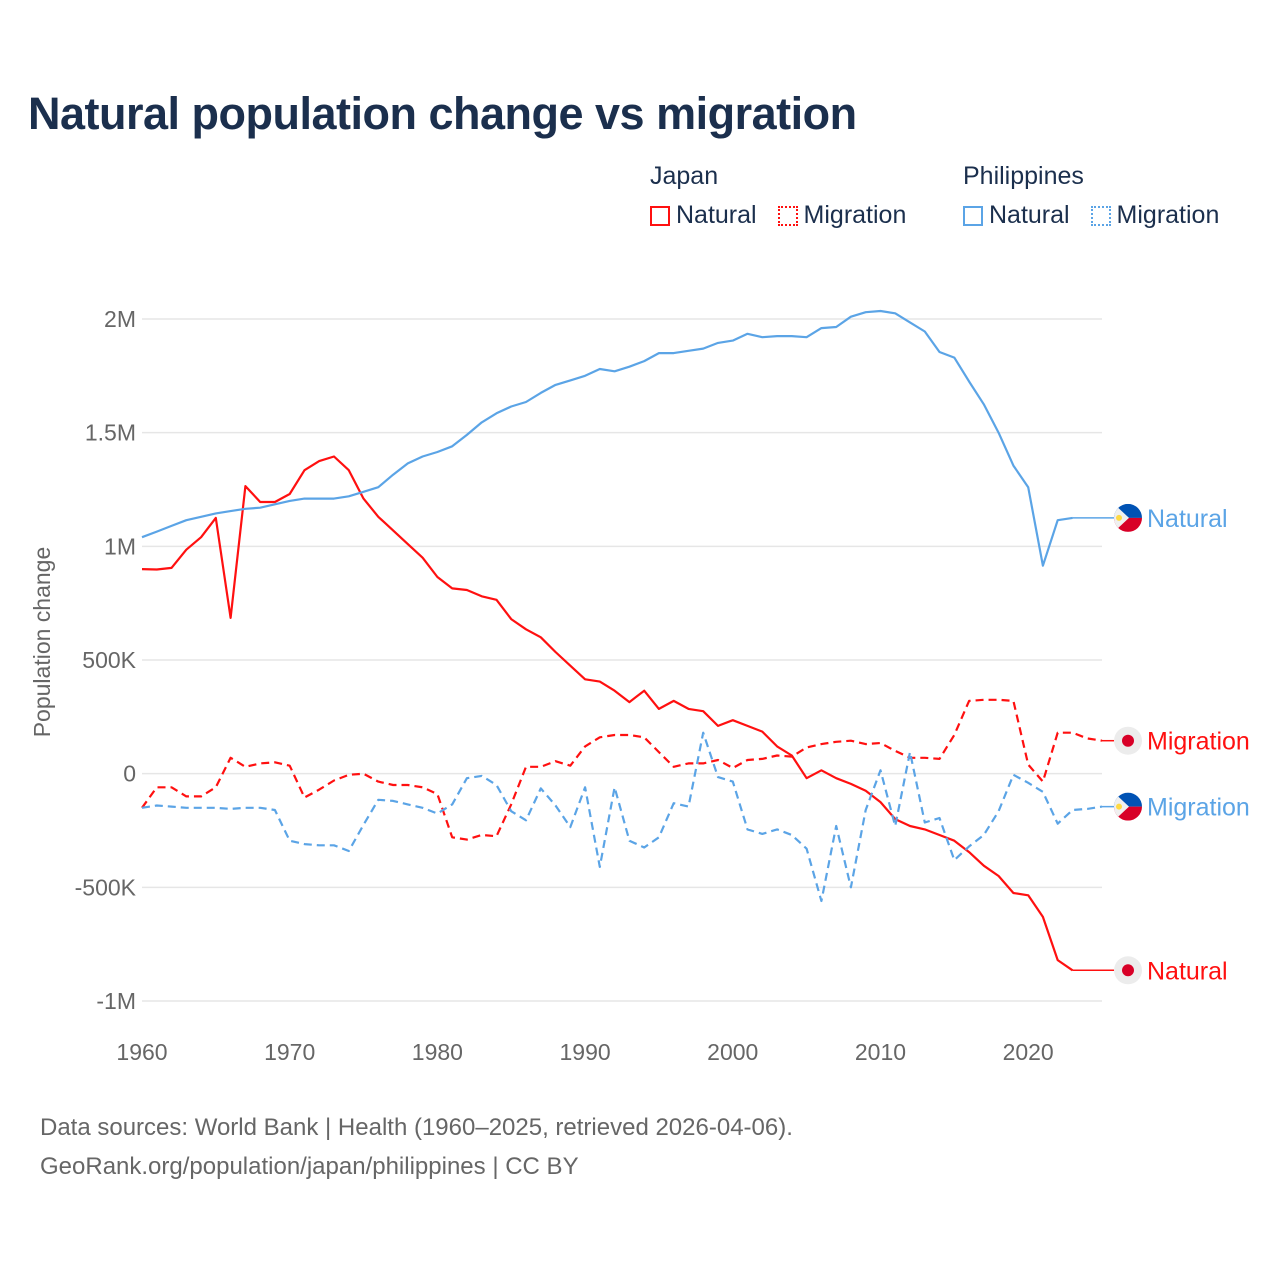 The image size is (1280, 1280). I want to click on y-tick-label: 500K, so click(109, 660).